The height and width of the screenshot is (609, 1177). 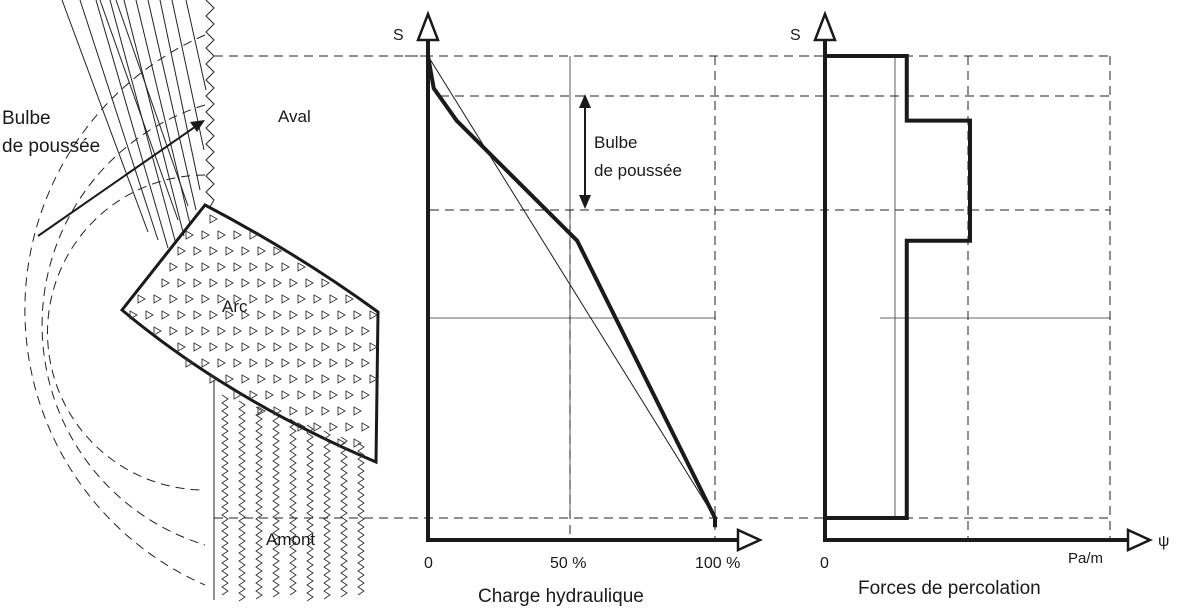 I want to click on forces-unit-label: Pa/m, so click(x=1085, y=558).